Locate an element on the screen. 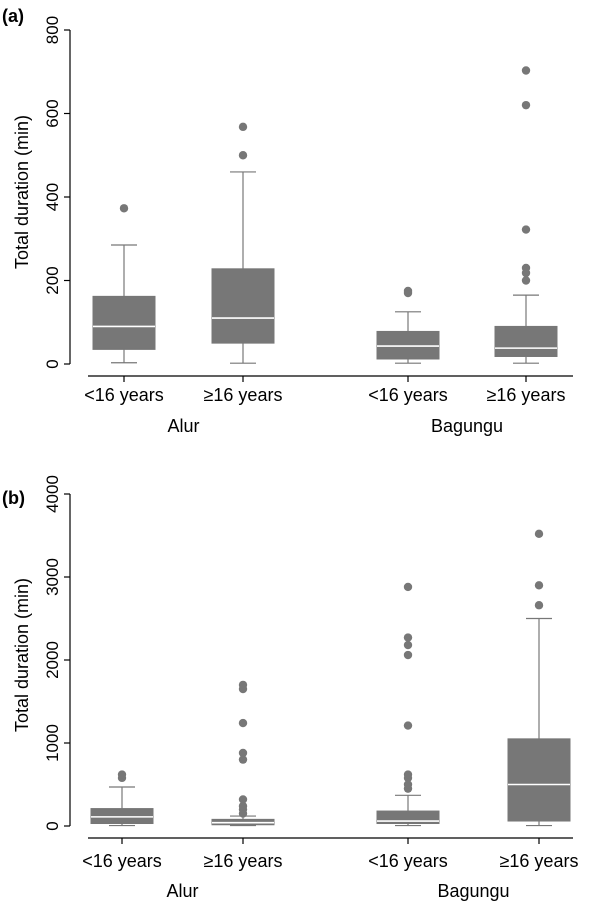  panel-label: (a) is located at coordinates (13, 16).